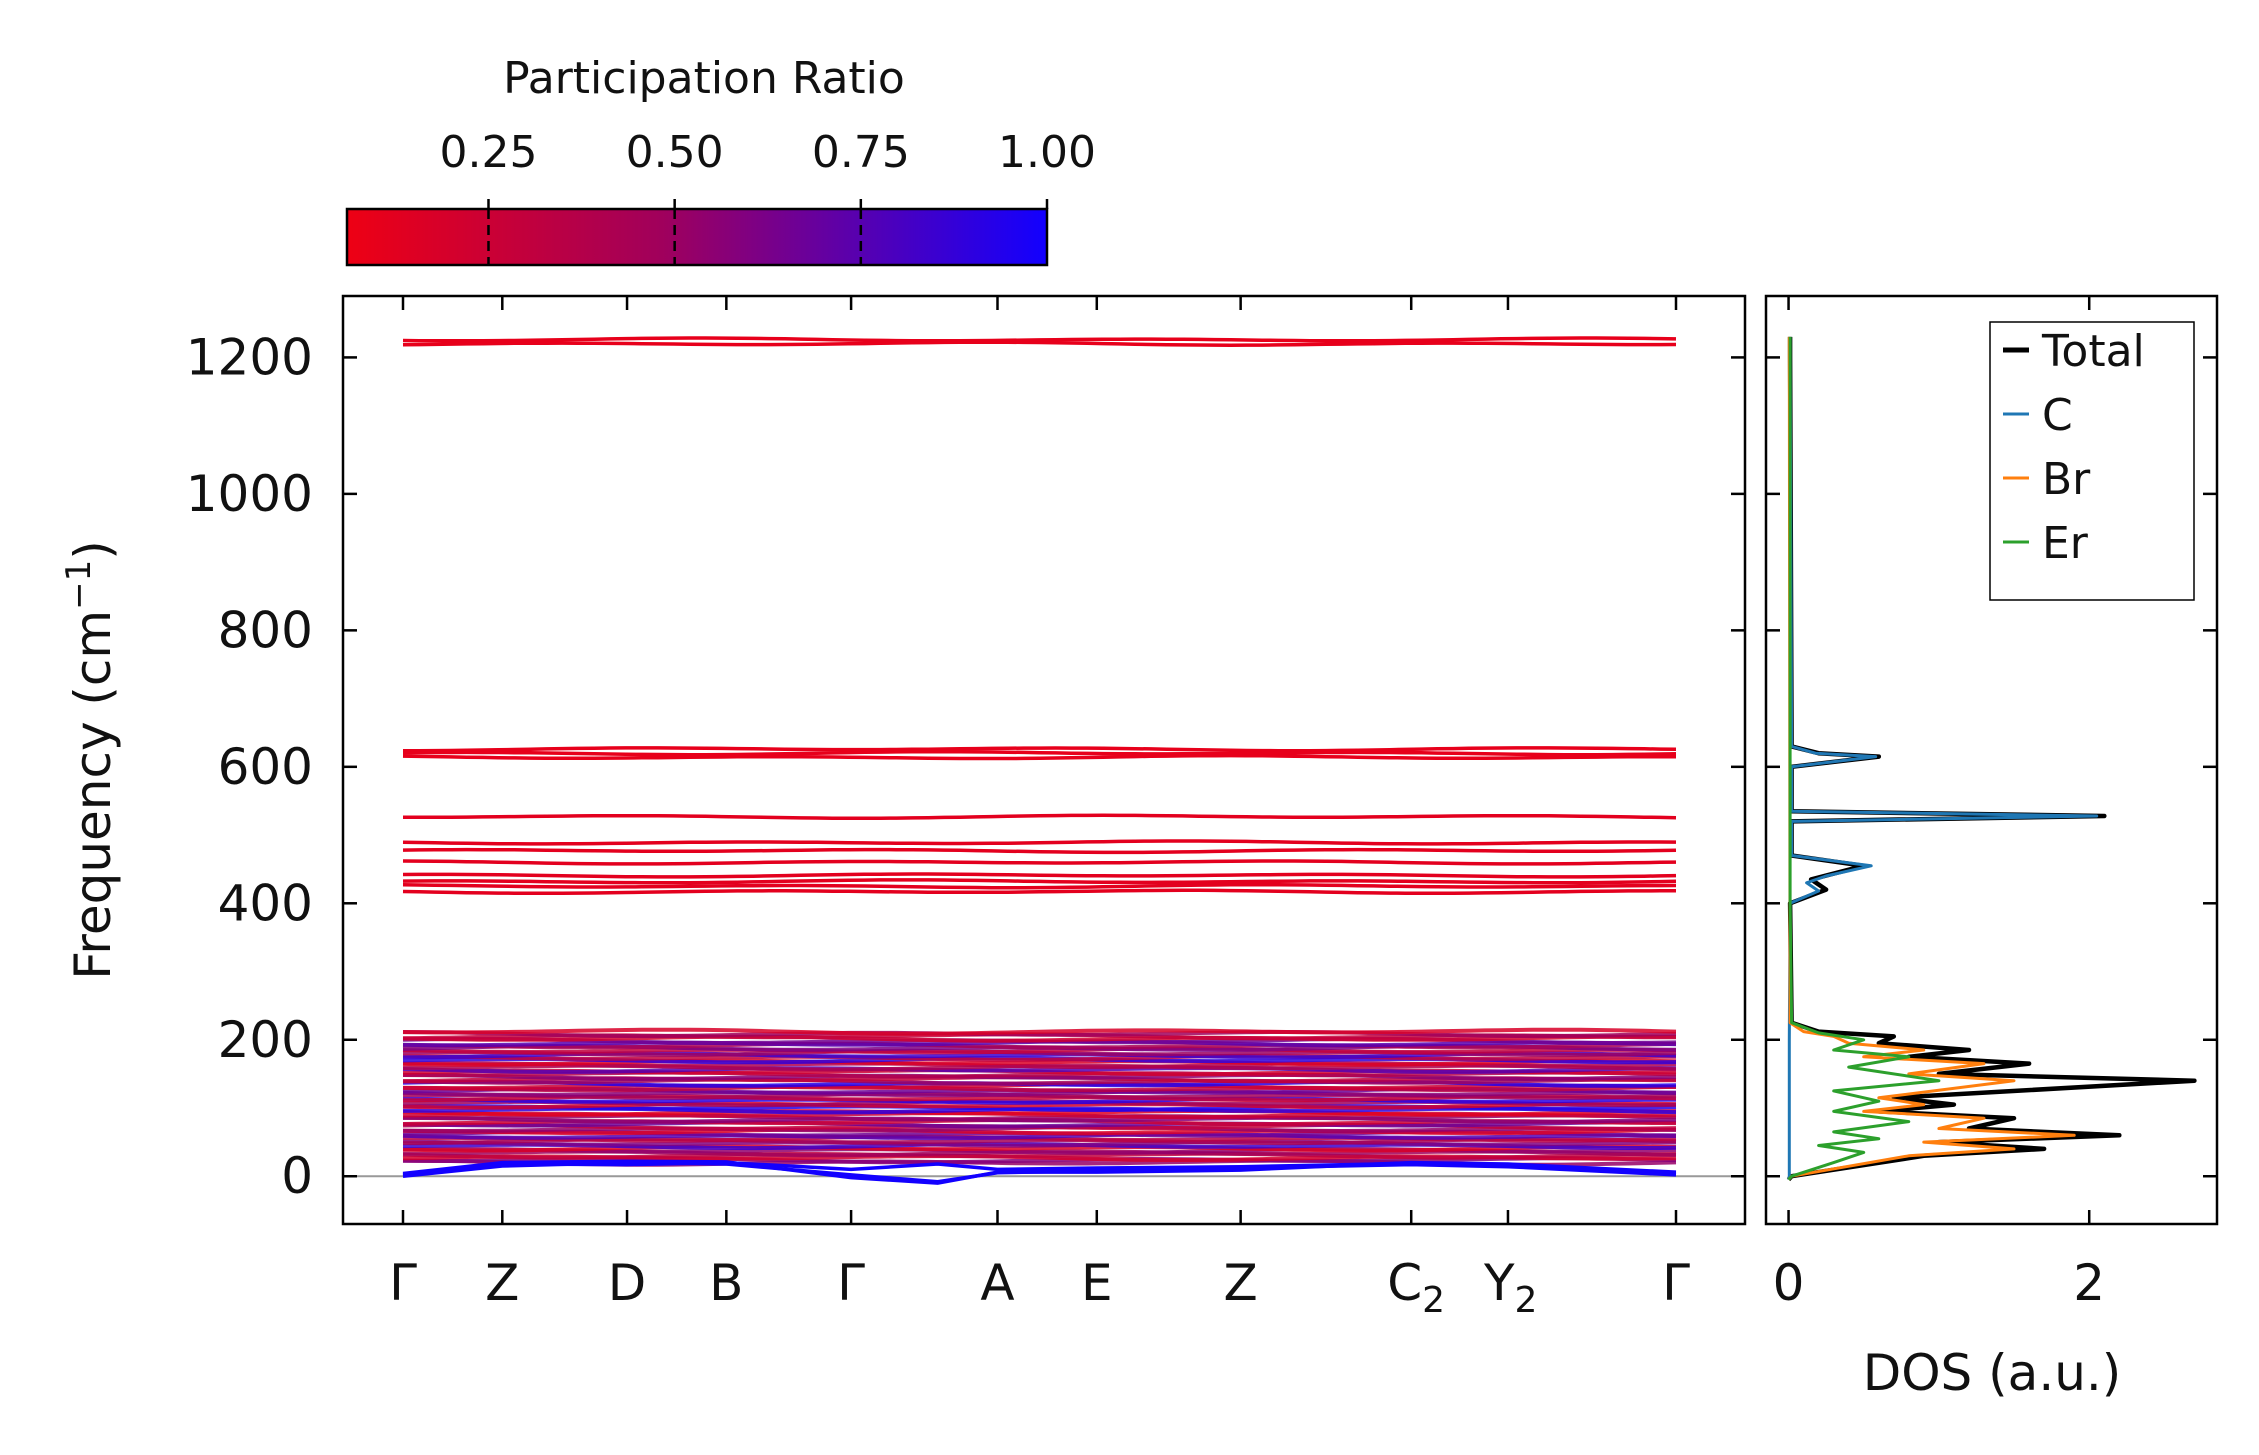 The height and width of the screenshot is (1455, 2259). I want to click on colorbar-ticks: 0.25 0.50 0.75 1.00, so click(768, 196).